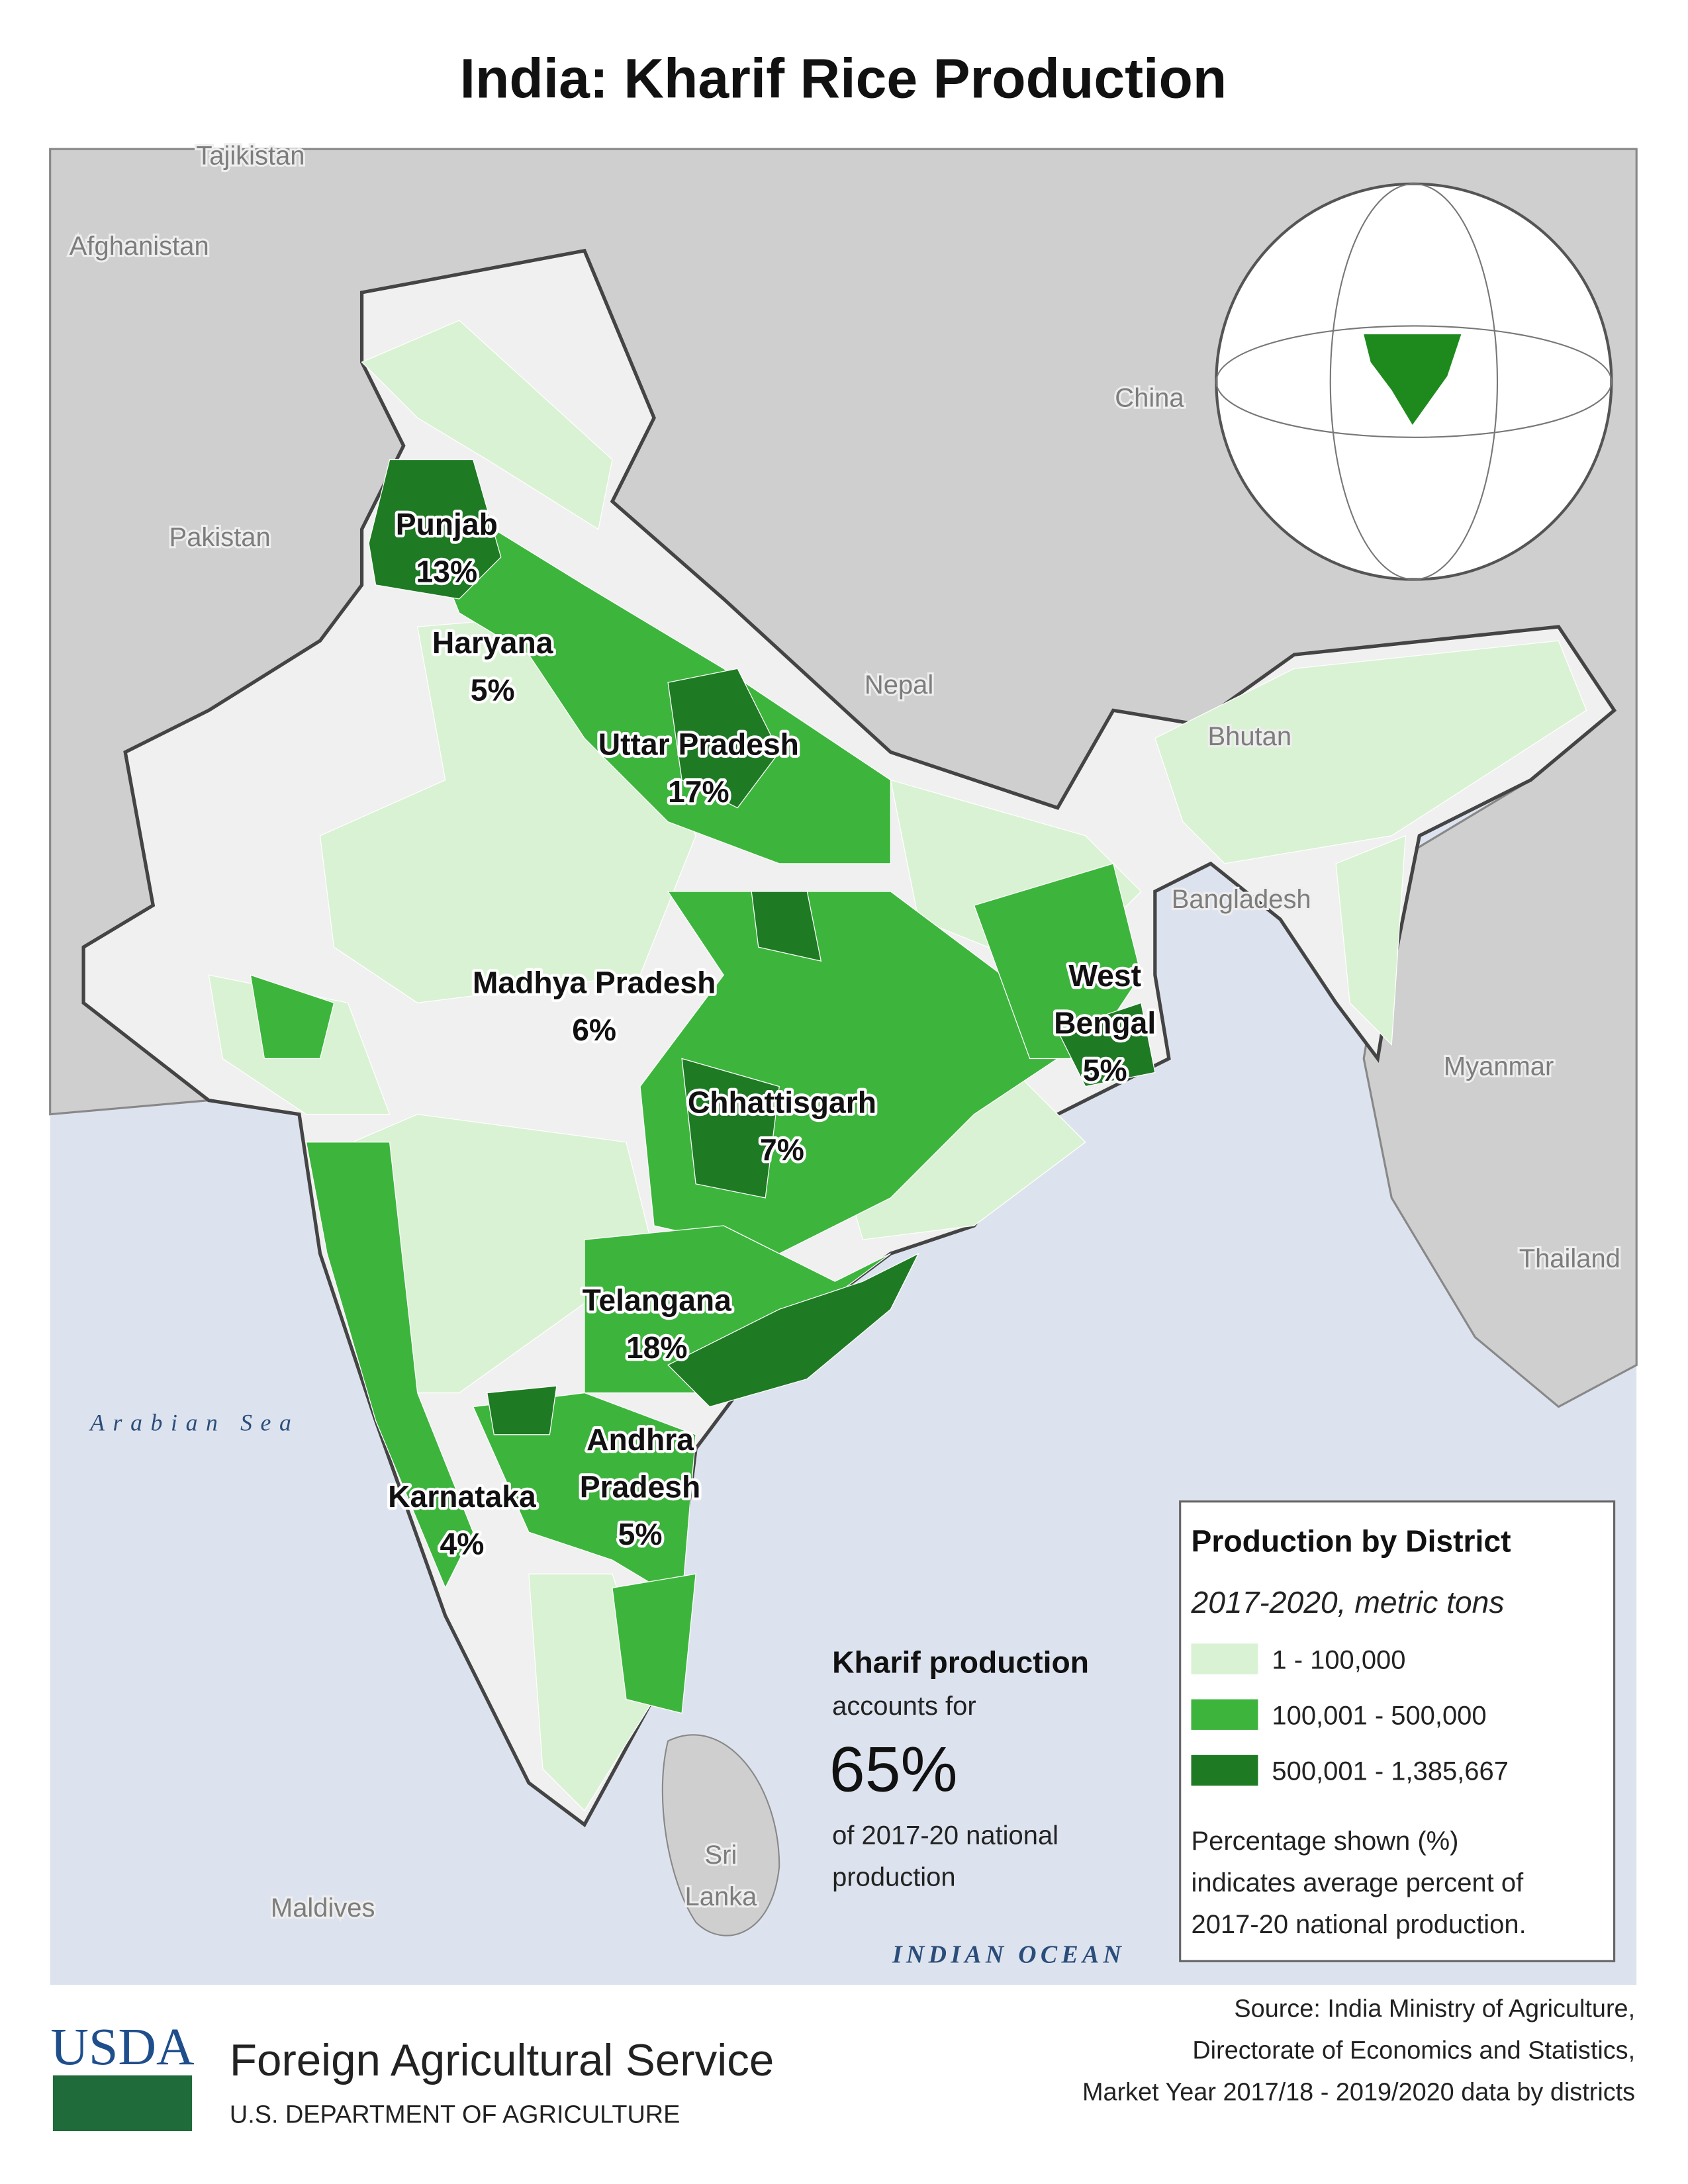  What do you see at coordinates (594, 1030) in the screenshot?
I see `state-percent: 6%` at bounding box center [594, 1030].